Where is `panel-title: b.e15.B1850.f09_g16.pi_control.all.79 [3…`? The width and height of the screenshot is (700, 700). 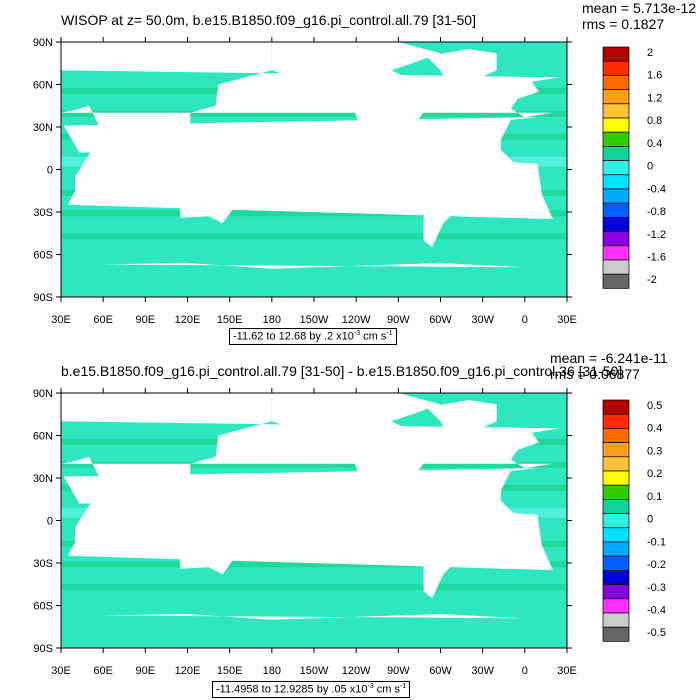
panel-title: b.e15.B1850.f09_g16.pi_control.all.79 [3… is located at coordinates (342, 371).